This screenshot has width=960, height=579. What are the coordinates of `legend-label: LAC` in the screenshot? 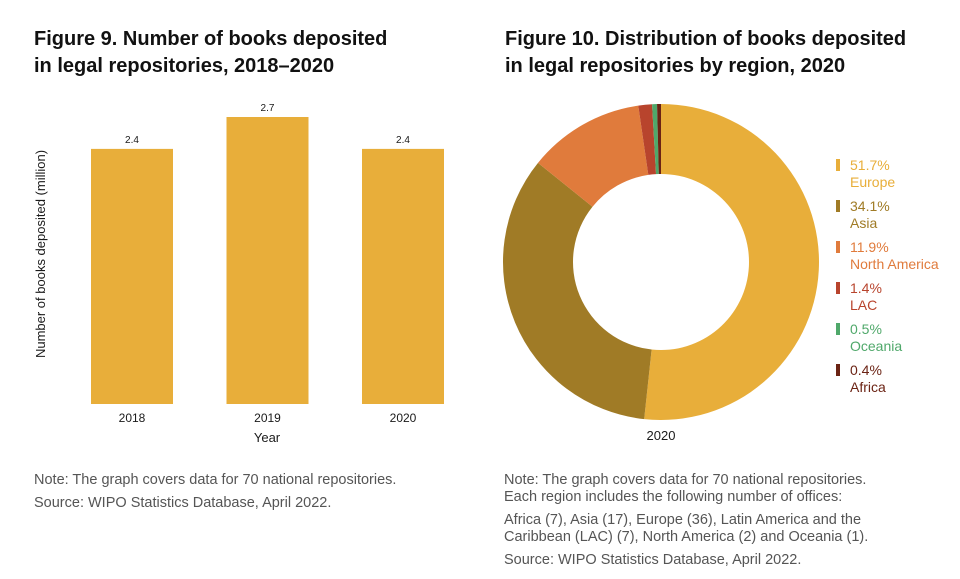 It's located at (864, 305).